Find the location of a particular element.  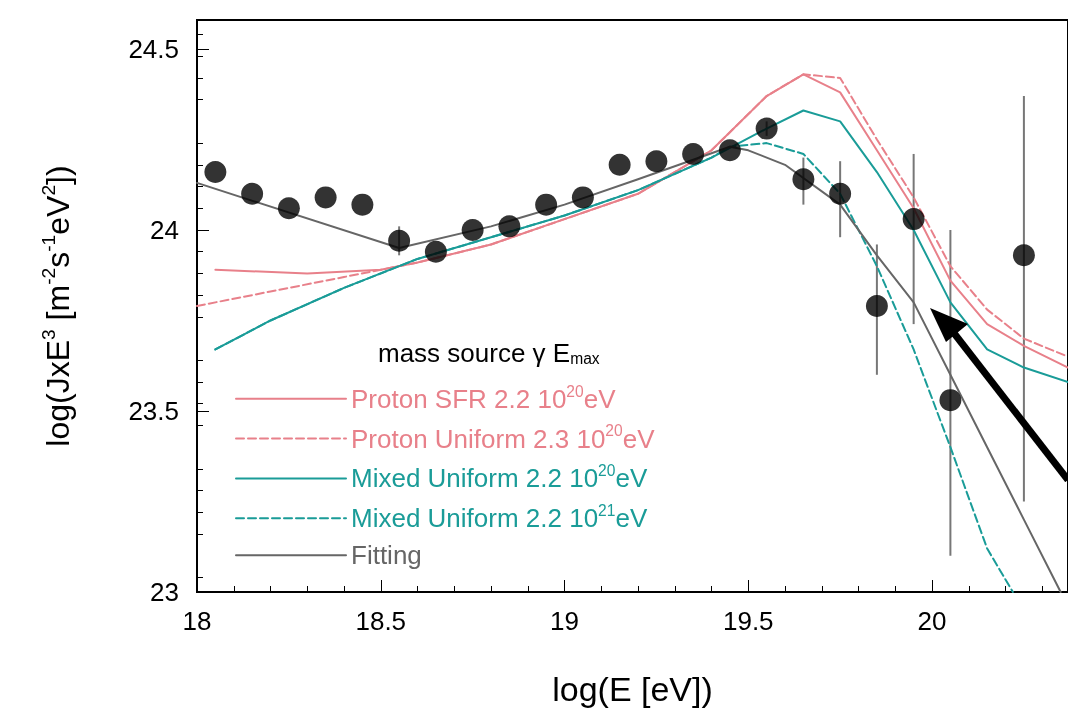

y-tick-label: 23.5 is located at coordinates (153, 410).